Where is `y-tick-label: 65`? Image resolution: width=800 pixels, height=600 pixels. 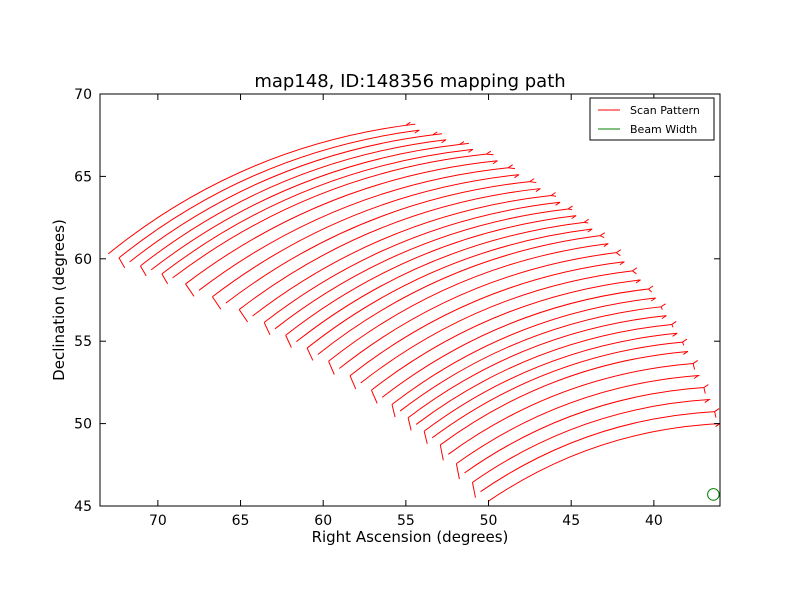
y-tick-label: 65 is located at coordinates (83, 177).